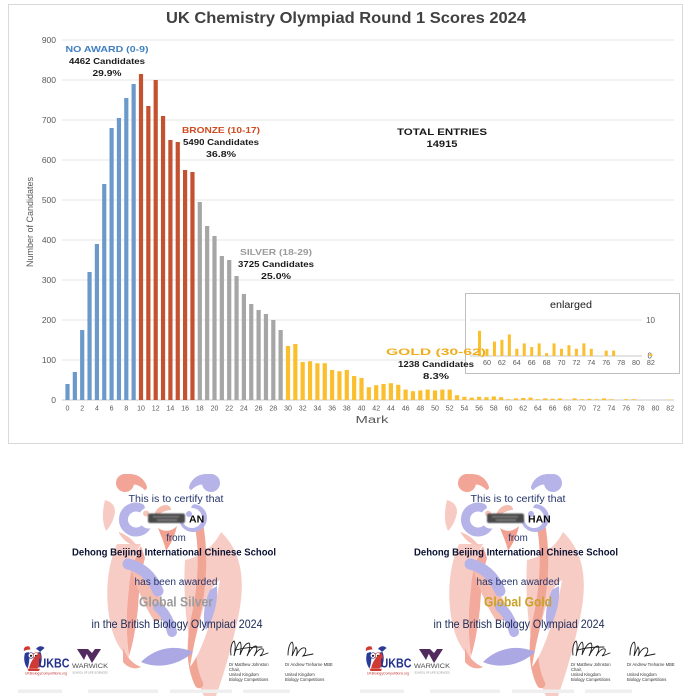 Image resolution: width=684 pixels, height=696 pixels. Describe the element at coordinates (465, 409) in the screenshot. I see `svg-text: 54` at that location.